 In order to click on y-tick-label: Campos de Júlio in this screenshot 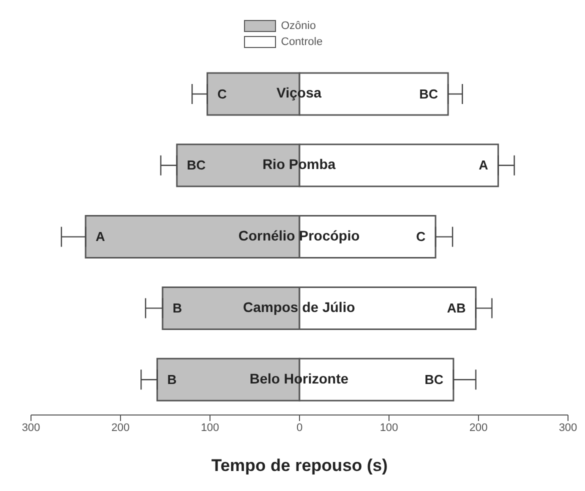, I will do `click(299, 306)`.